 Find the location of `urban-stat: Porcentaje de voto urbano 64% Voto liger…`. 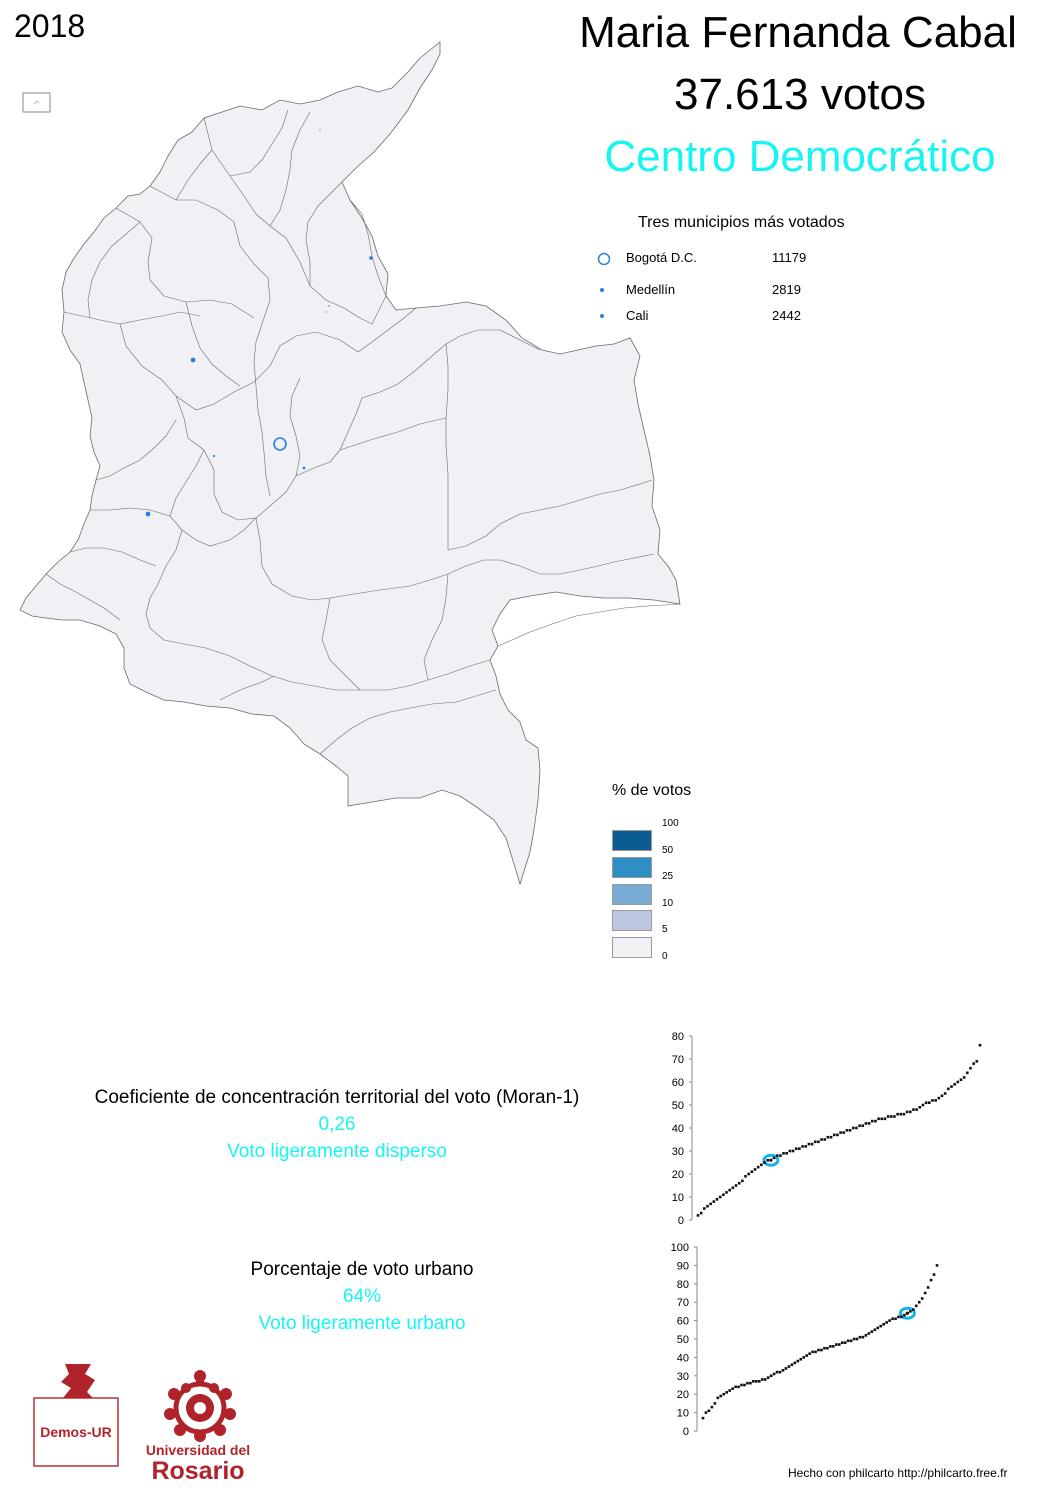

urban-stat: Porcentaje de voto urbano 64% Voto liger… is located at coordinates (362, 1296).